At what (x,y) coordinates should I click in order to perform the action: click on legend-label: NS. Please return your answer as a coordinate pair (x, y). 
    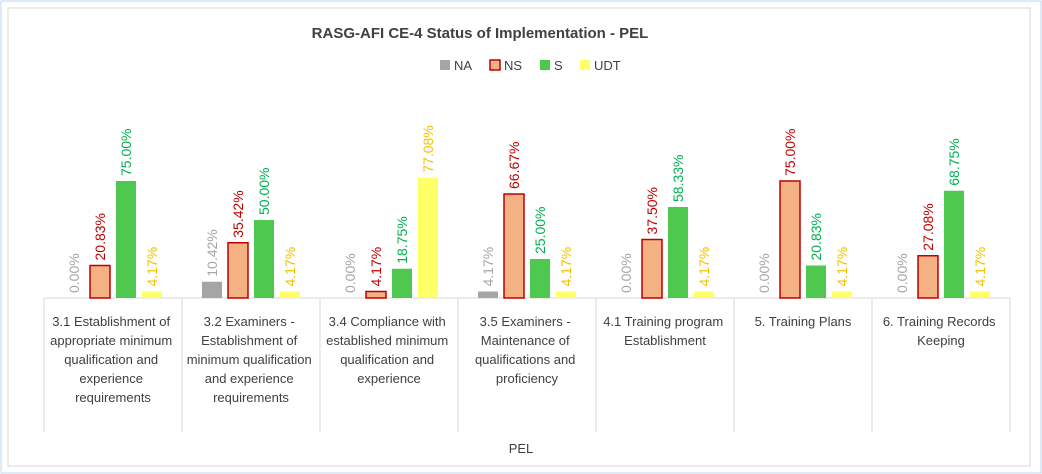
    Looking at the image, I should click on (513, 65).